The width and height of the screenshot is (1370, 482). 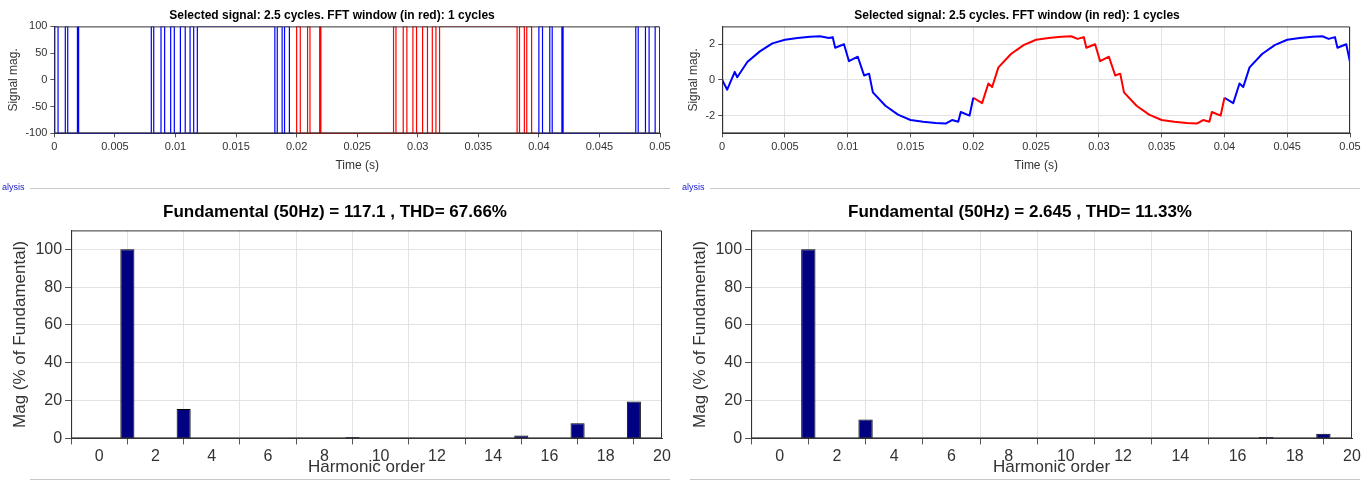 I want to click on chart-title: Fundamental (50Hz) = 2.645 , THD= 11.33%, so click(x=1020, y=211).